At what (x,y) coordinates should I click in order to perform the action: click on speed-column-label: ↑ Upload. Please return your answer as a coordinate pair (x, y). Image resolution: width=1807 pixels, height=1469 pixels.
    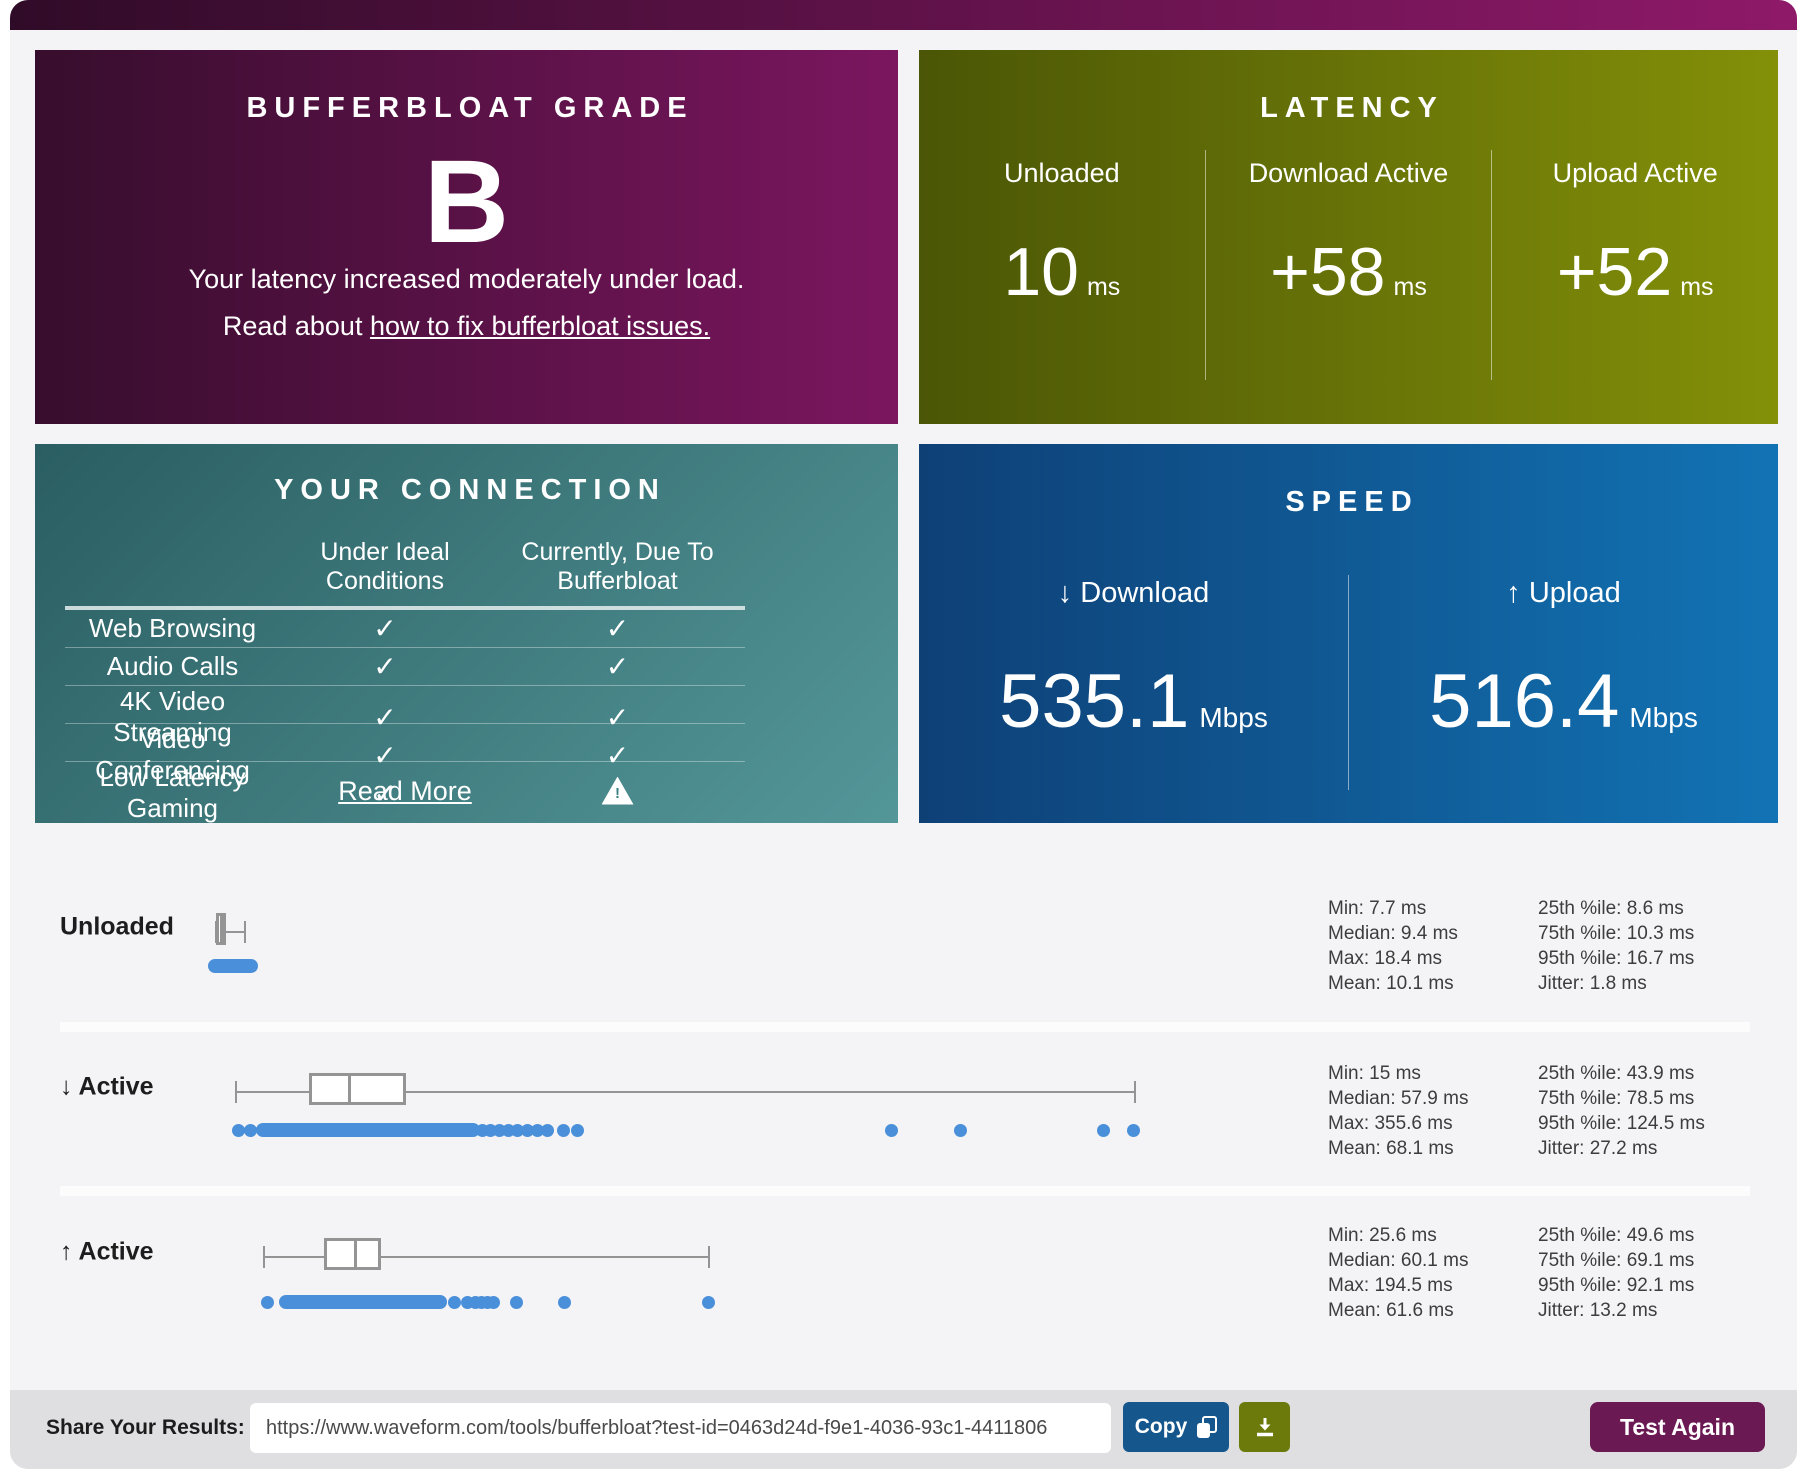
    Looking at the image, I should click on (1563, 593).